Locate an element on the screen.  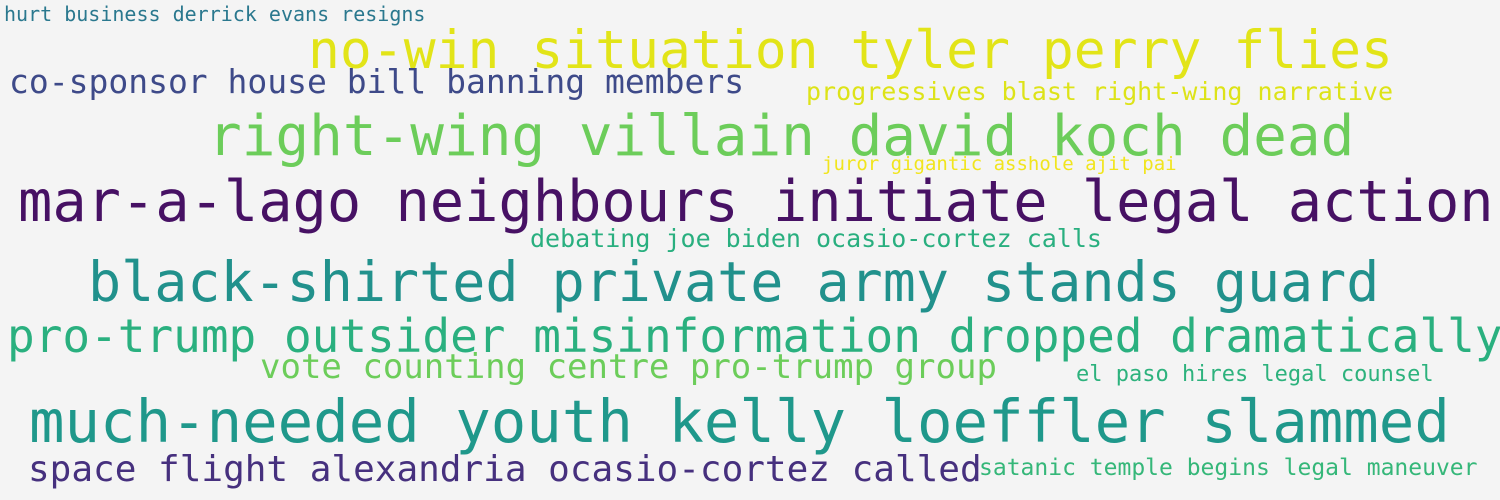
phrase-progressives-blast: progressives blast right-wing narrative is located at coordinates (1099, 91).